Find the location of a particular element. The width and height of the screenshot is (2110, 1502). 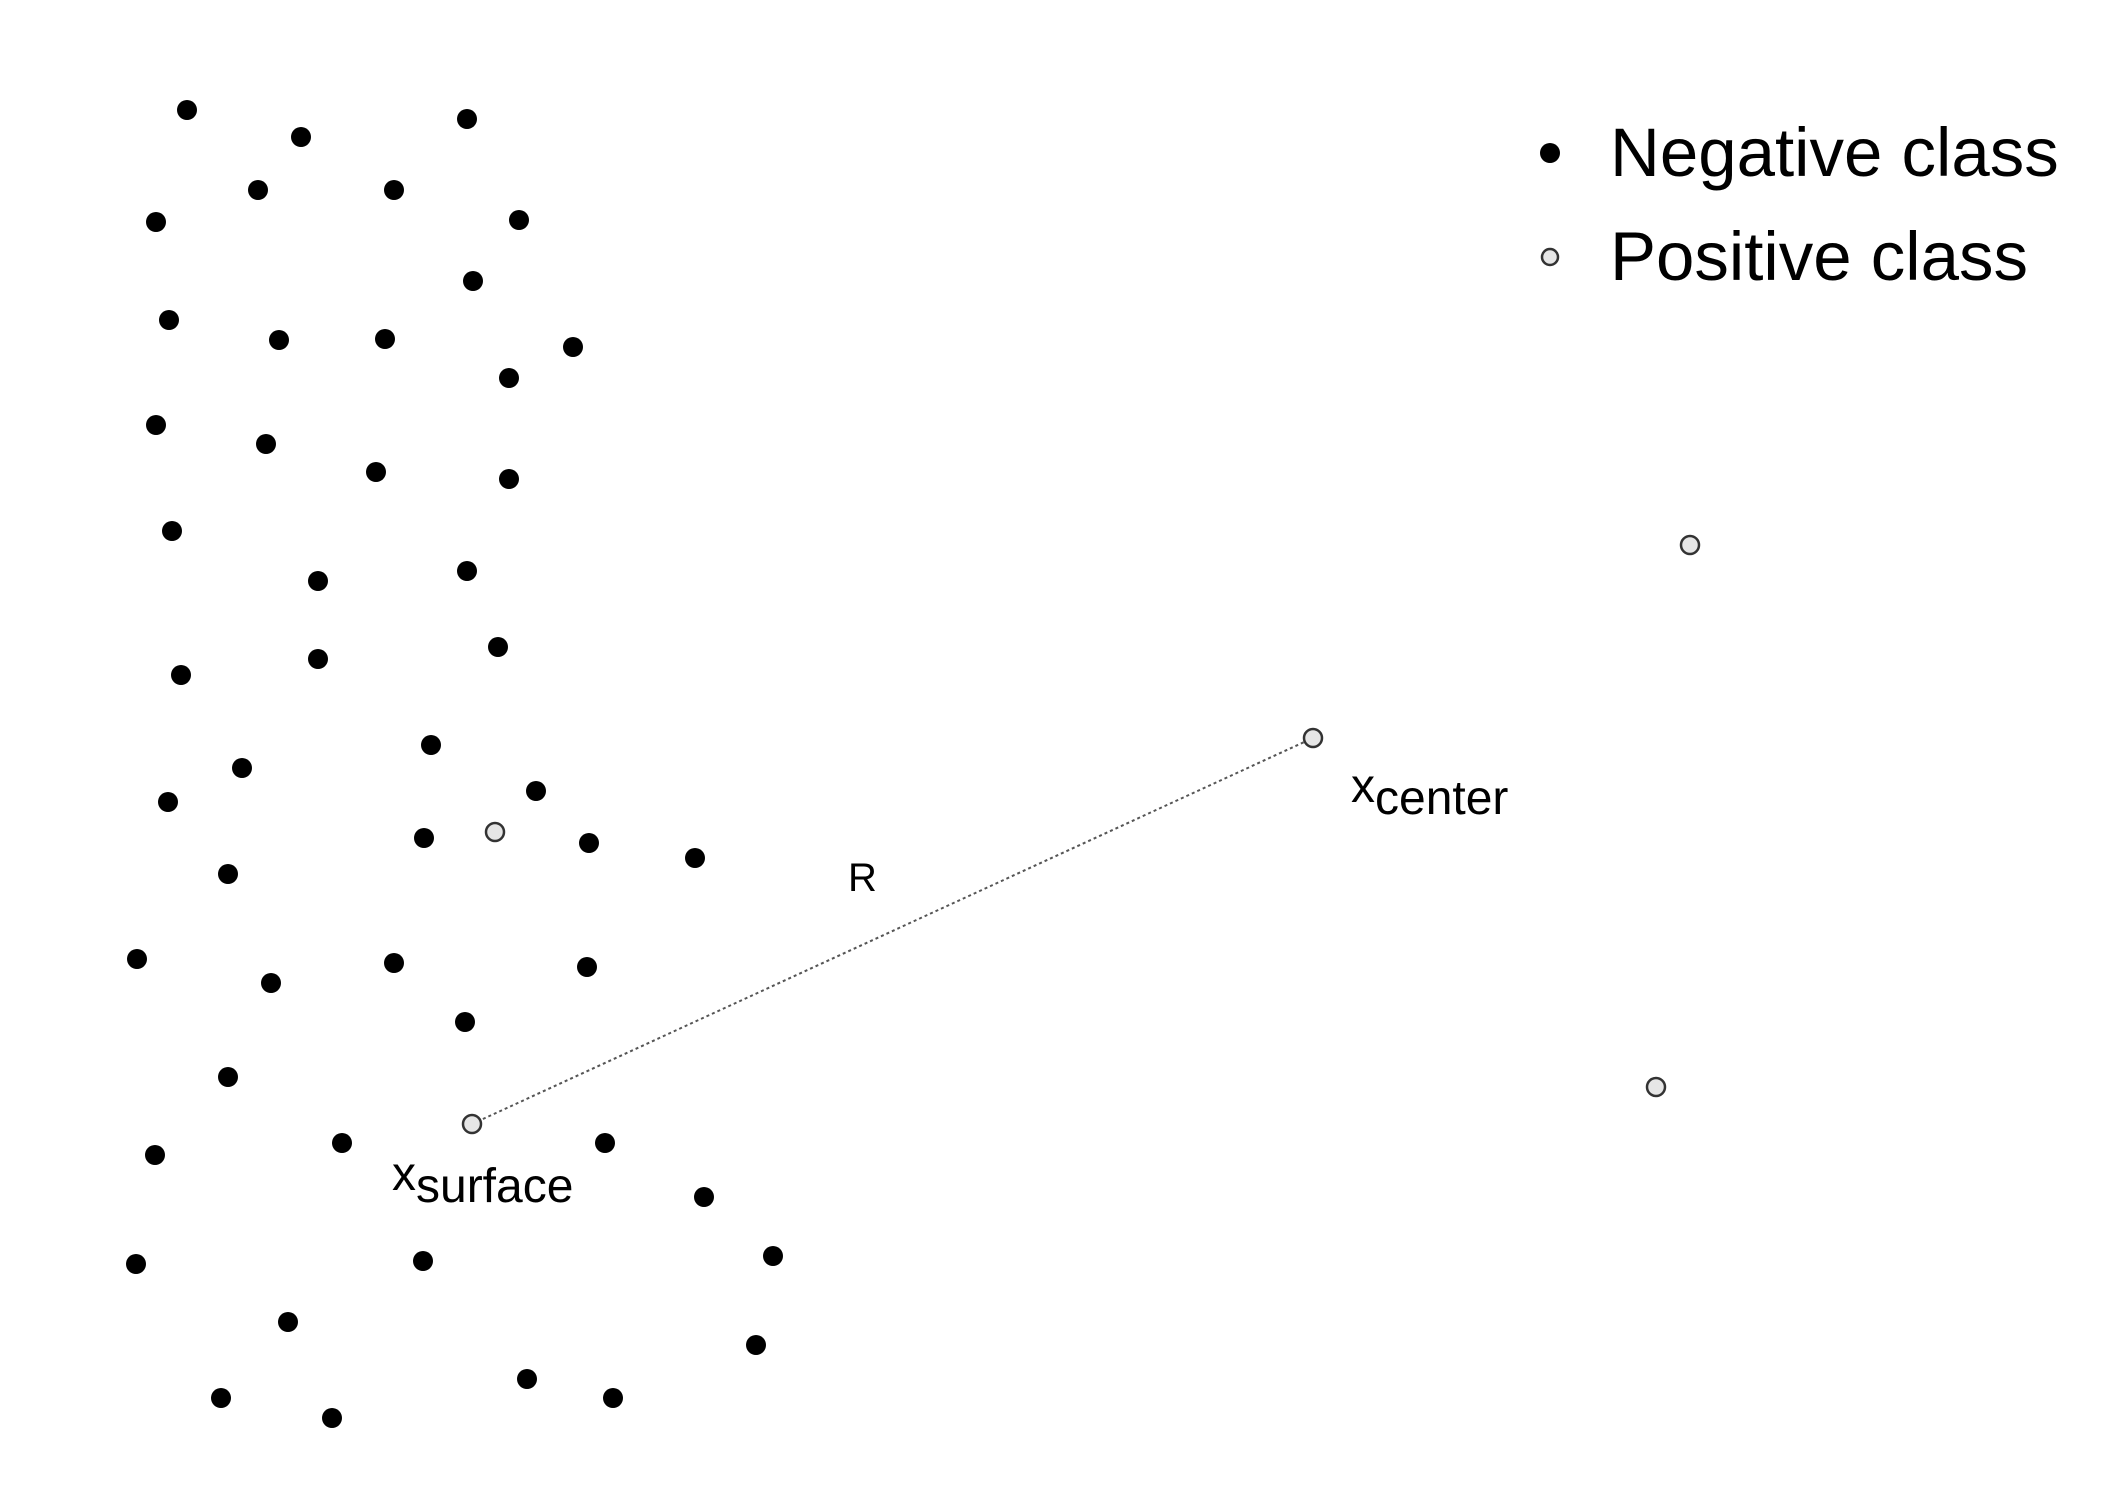

surface-label: xsurface is located at coordinates (482, 1180).